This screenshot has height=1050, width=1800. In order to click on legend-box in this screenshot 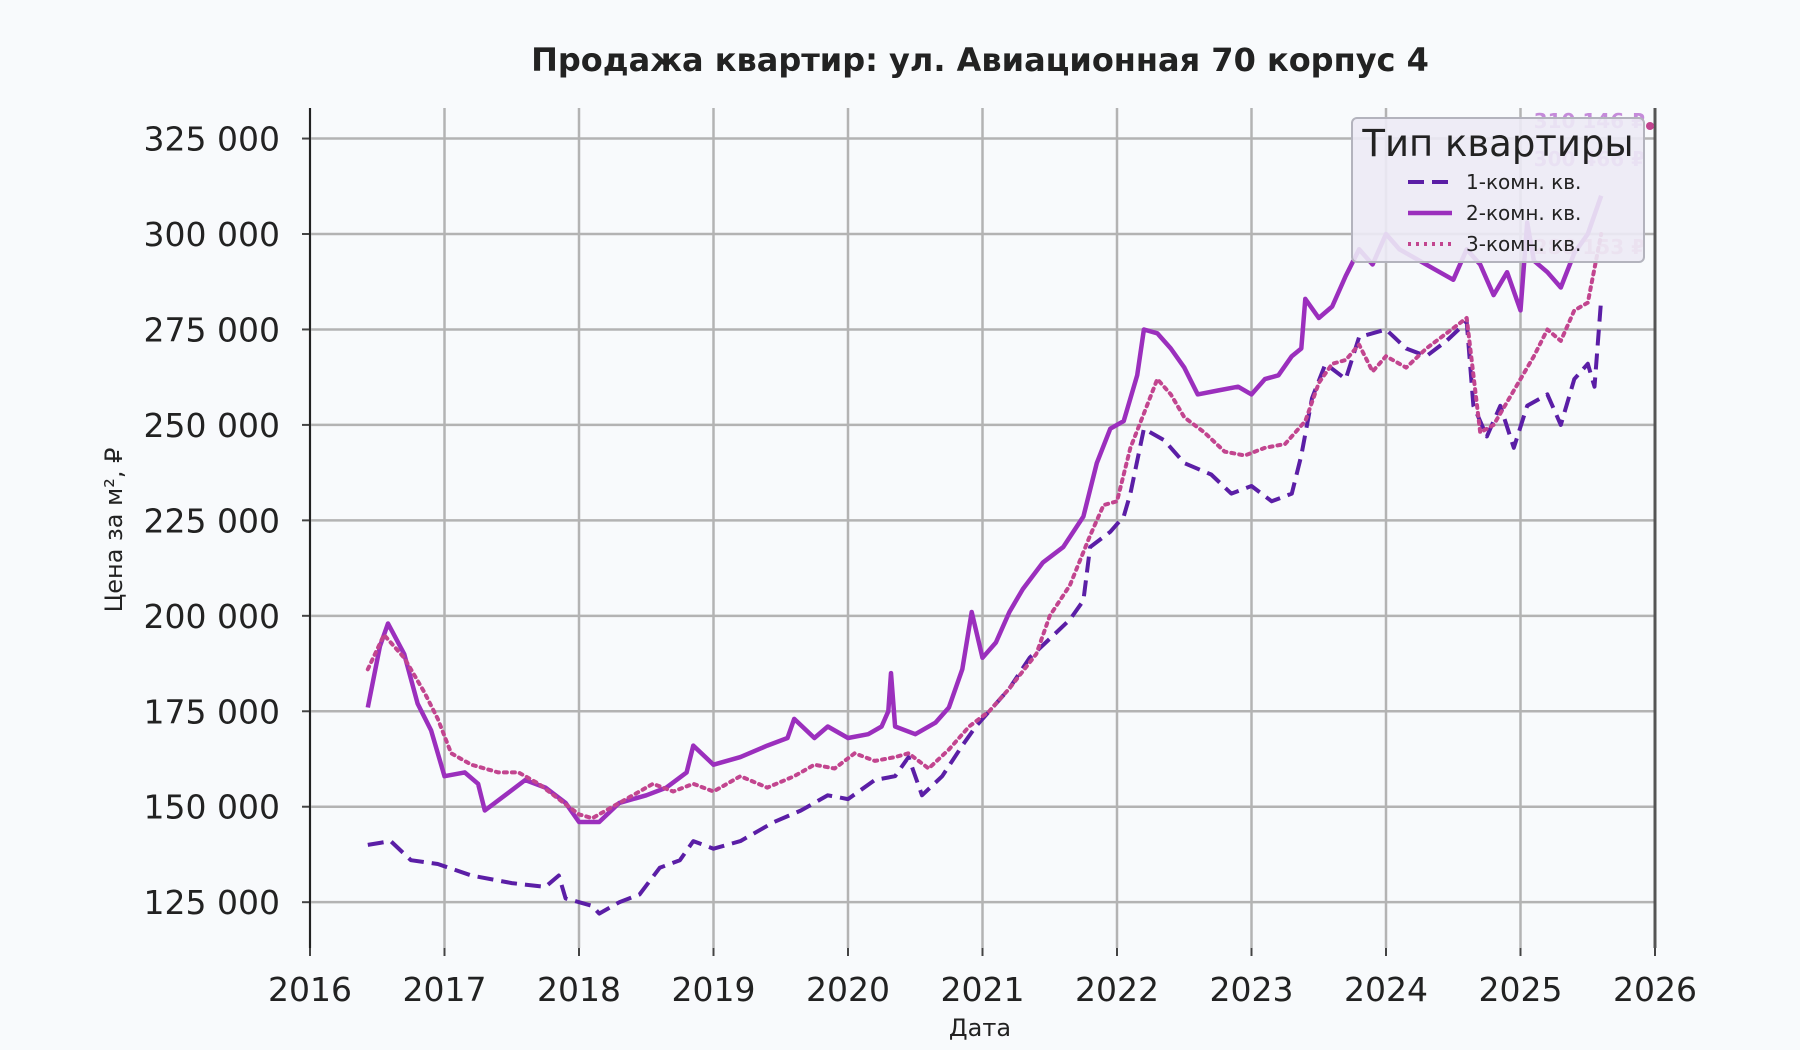, I will do `click(1498, 190)`.